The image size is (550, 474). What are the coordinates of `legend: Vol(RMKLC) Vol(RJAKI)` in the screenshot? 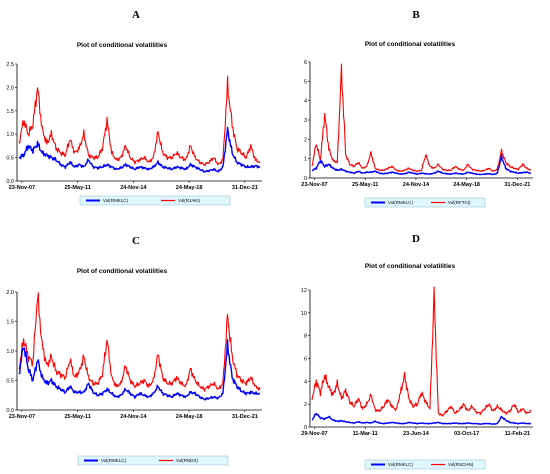 It's located at (155, 200).